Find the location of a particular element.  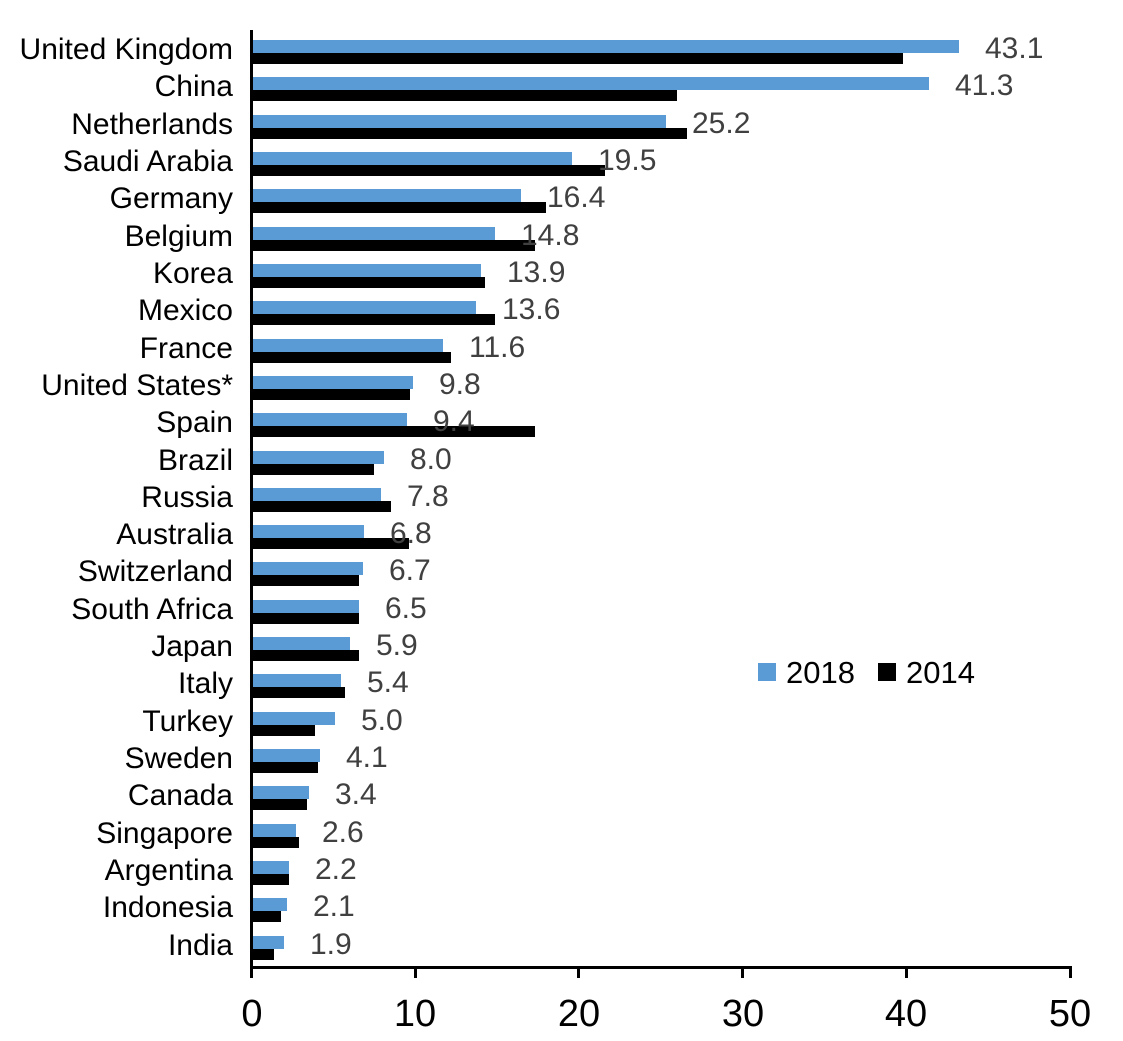

value-label: 1.9 is located at coordinates (331, 944).